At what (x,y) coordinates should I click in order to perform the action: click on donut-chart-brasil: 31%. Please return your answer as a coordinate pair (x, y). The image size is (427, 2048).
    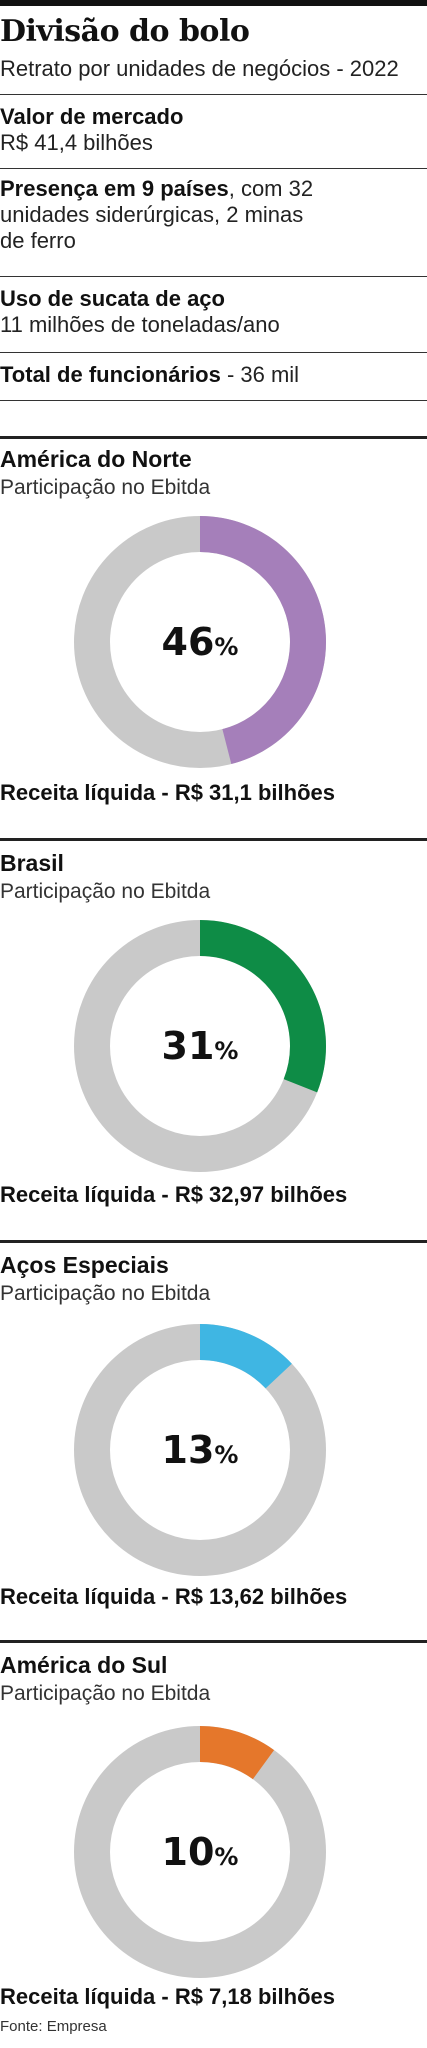
    Looking at the image, I should click on (200, 1046).